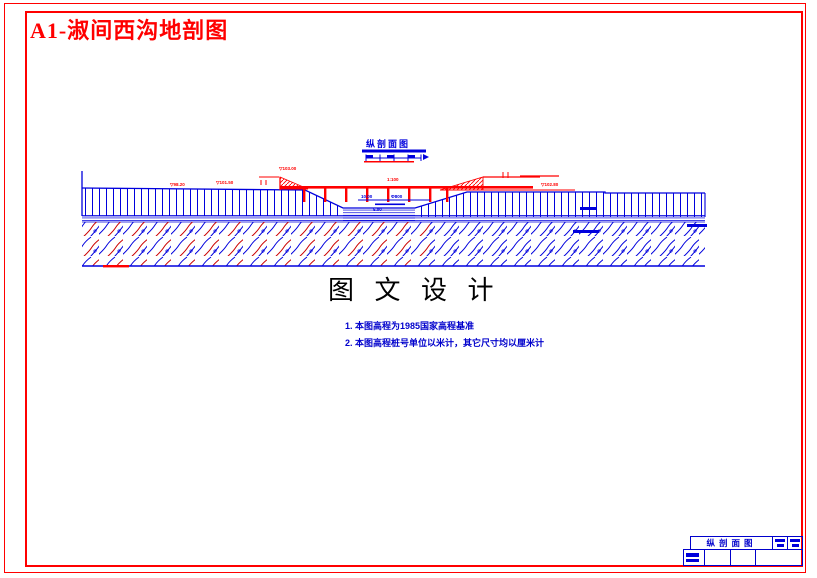 The width and height of the screenshot is (817, 578). What do you see at coordinates (177, 184) in the screenshot?
I see `elevation-marker: ▽98.20` at bounding box center [177, 184].